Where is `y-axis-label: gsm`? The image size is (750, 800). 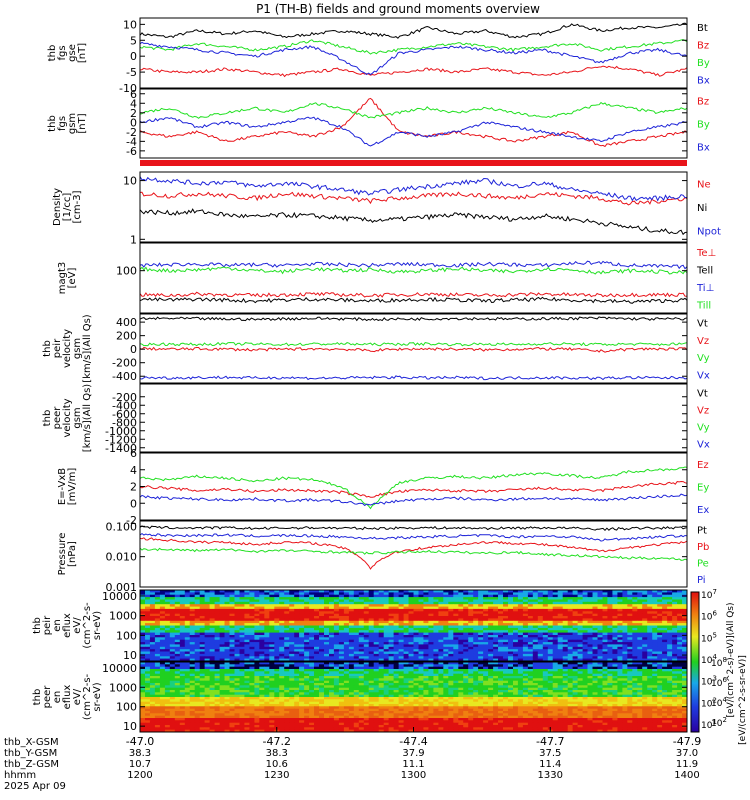 y-axis-label: gsm is located at coordinates (77, 417).